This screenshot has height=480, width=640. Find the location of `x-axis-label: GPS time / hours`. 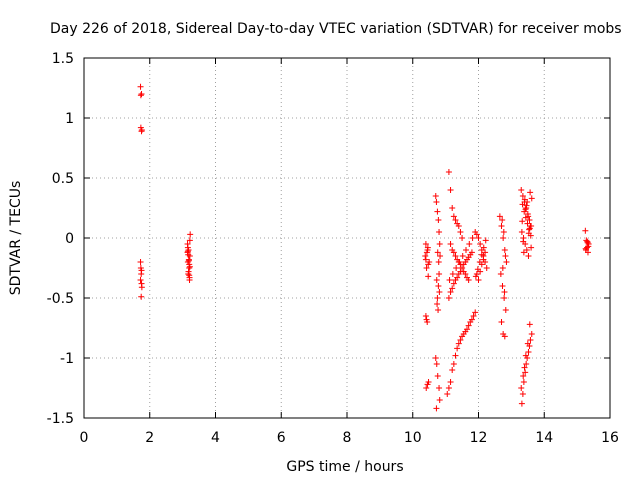

x-axis-label: GPS time / hours is located at coordinates (344, 467).